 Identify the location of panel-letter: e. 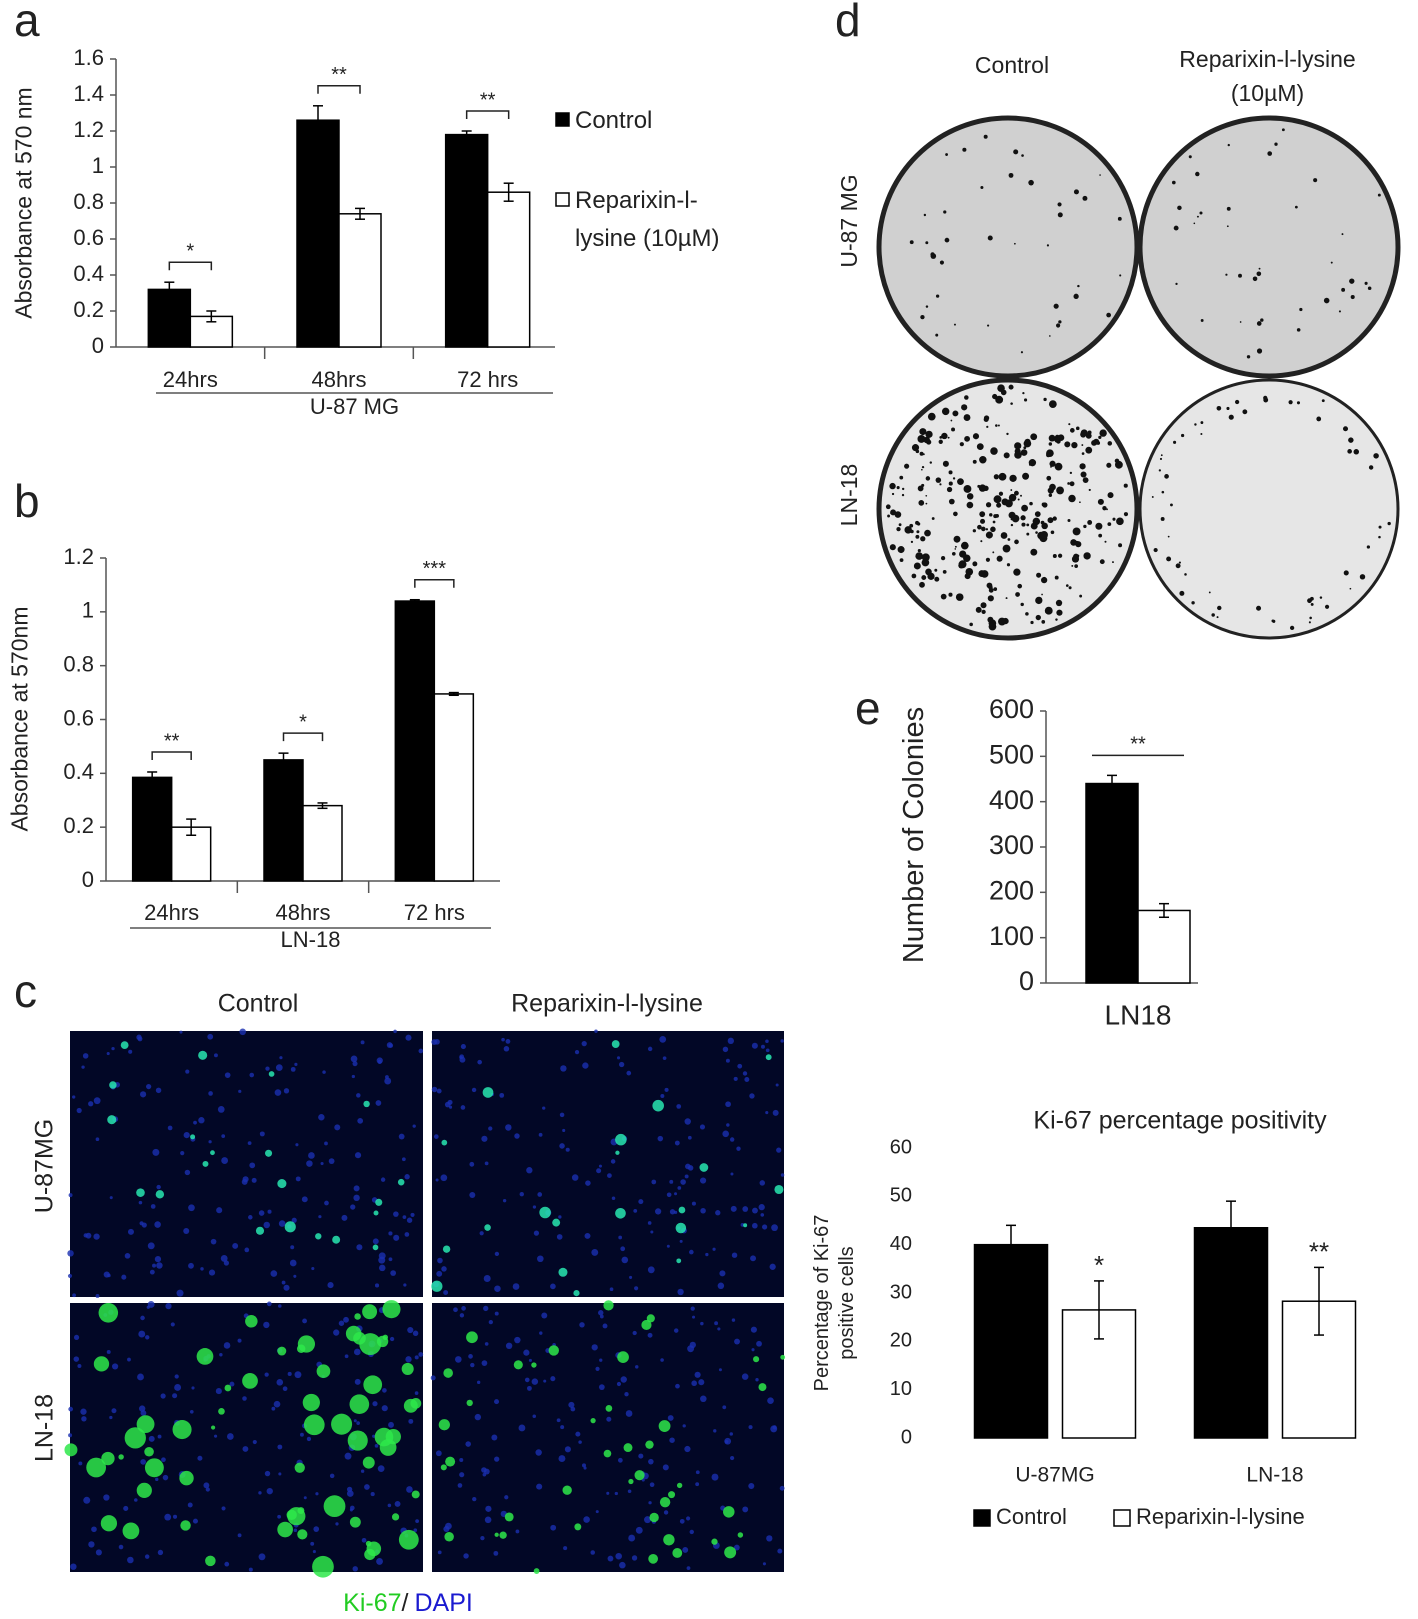
(868, 708).